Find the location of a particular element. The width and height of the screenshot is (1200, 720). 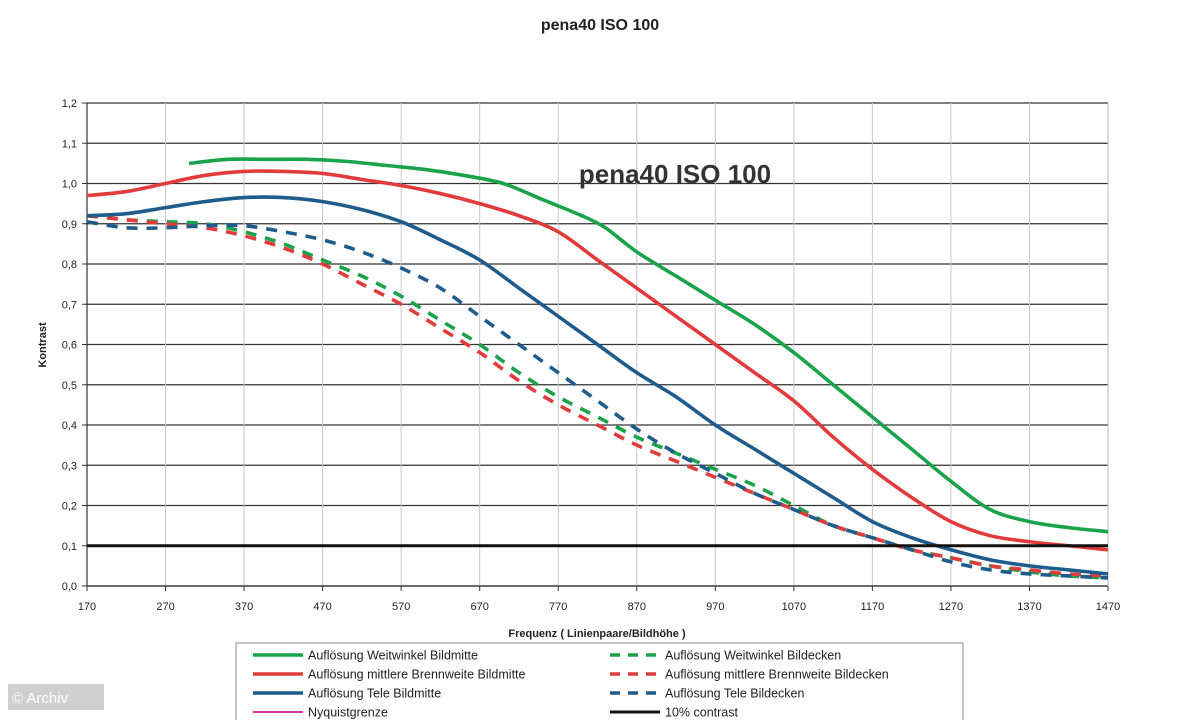

x-tick-label: 670 is located at coordinates (480, 607).